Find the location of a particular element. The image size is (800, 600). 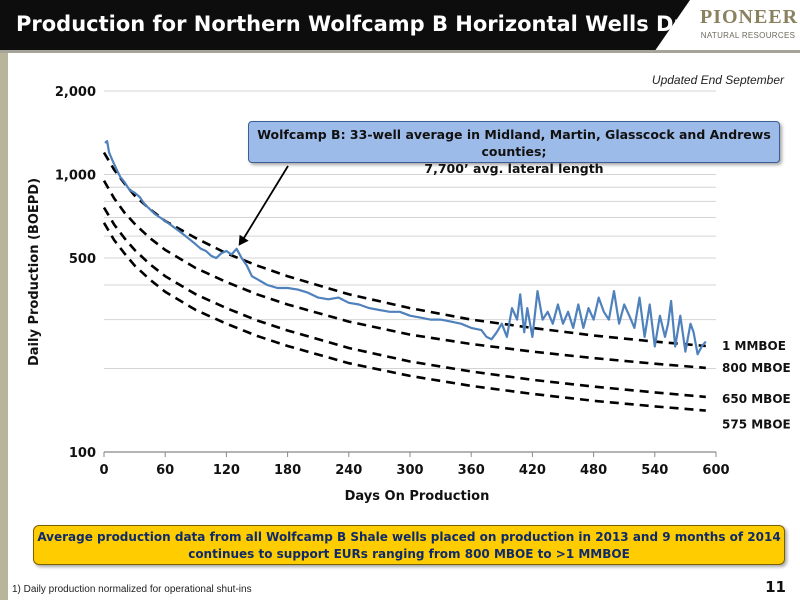

y-tick-label: 100 is located at coordinates (82, 453).